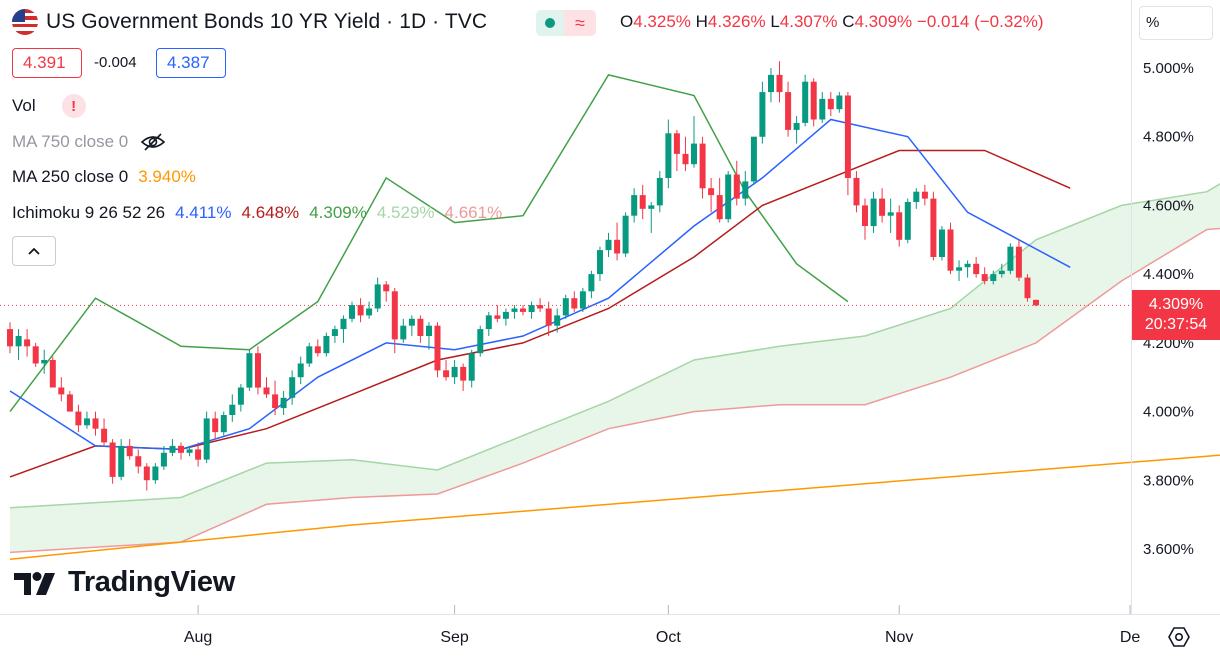 The image size is (1220, 657). What do you see at coordinates (49, 106) in the screenshot?
I see `vol-indicator: Vol !` at bounding box center [49, 106].